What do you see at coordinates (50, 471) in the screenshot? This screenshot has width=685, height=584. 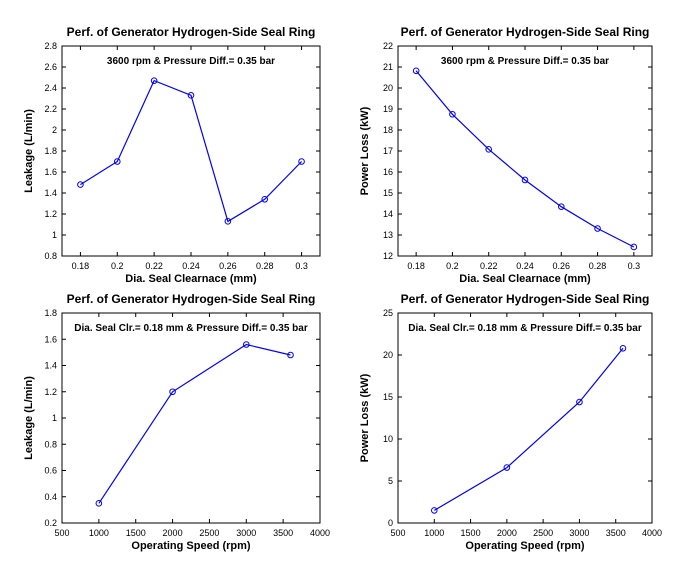 I see `y-tick-label: 0.6` at bounding box center [50, 471].